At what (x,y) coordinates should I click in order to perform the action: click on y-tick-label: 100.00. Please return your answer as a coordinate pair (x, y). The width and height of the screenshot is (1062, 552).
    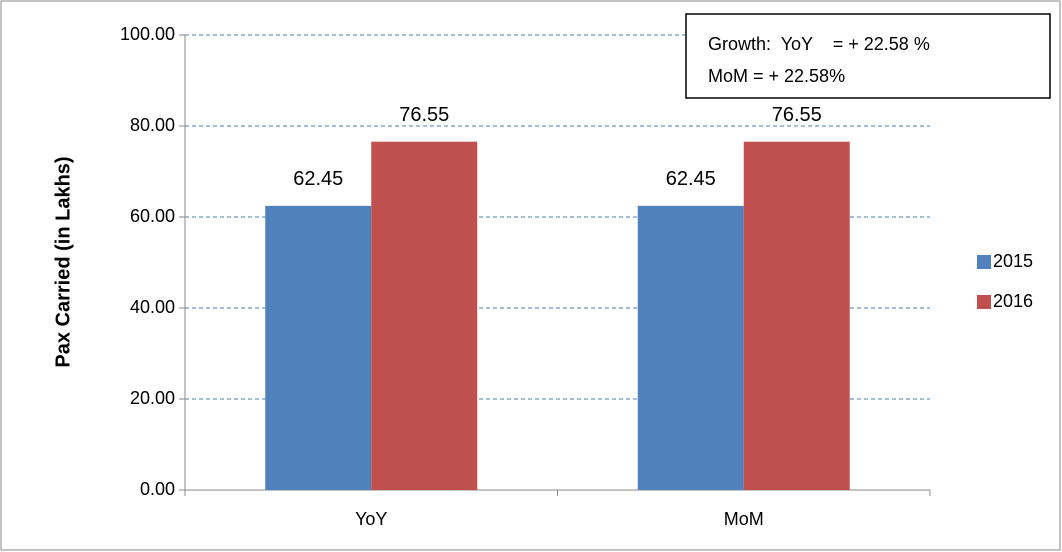
    Looking at the image, I should click on (147, 34).